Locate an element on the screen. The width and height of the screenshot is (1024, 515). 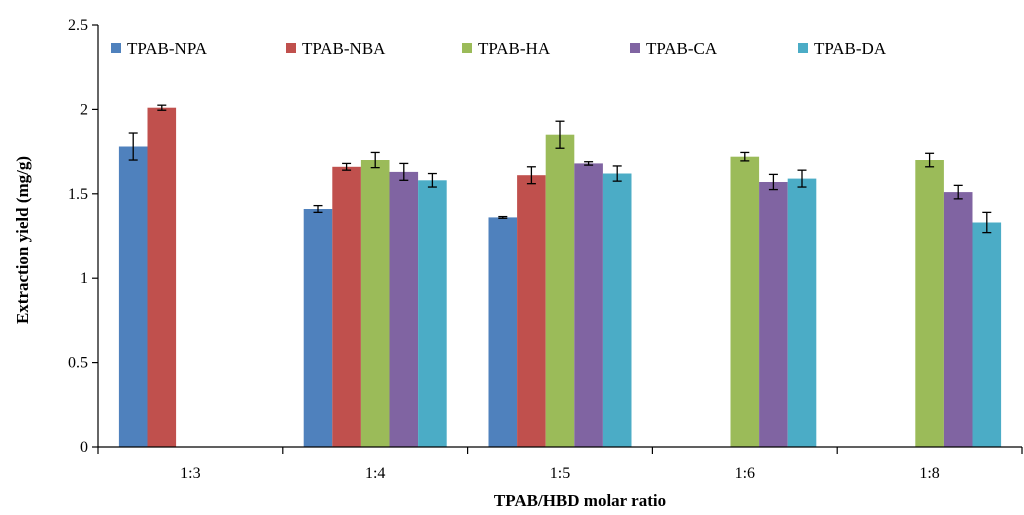
legend-label: TPAB-DA is located at coordinates (850, 48).